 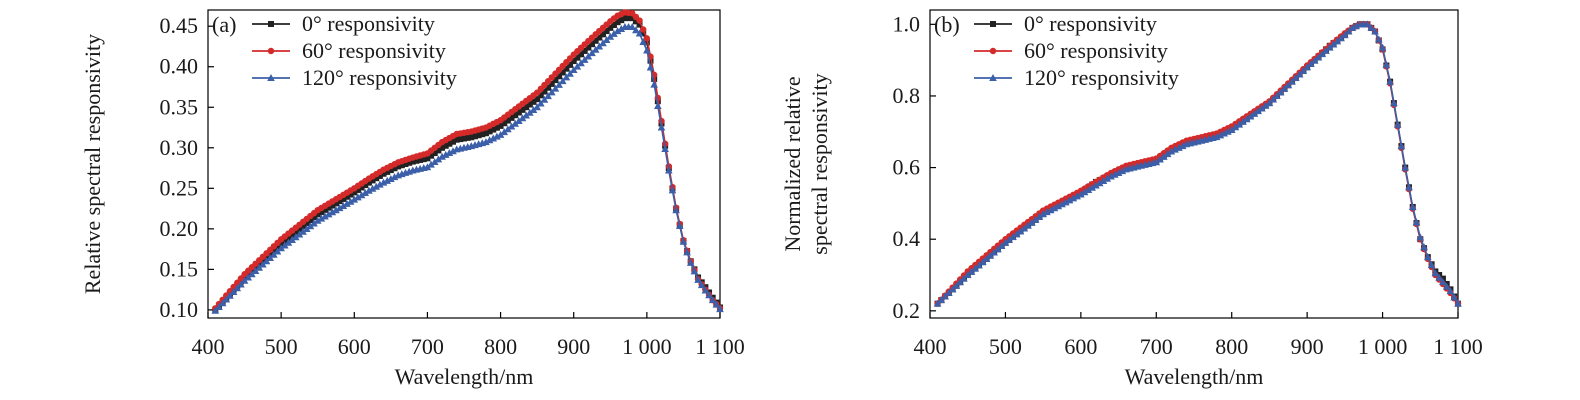 I want to click on y-tick-label: 0.35, so click(x=179, y=106).